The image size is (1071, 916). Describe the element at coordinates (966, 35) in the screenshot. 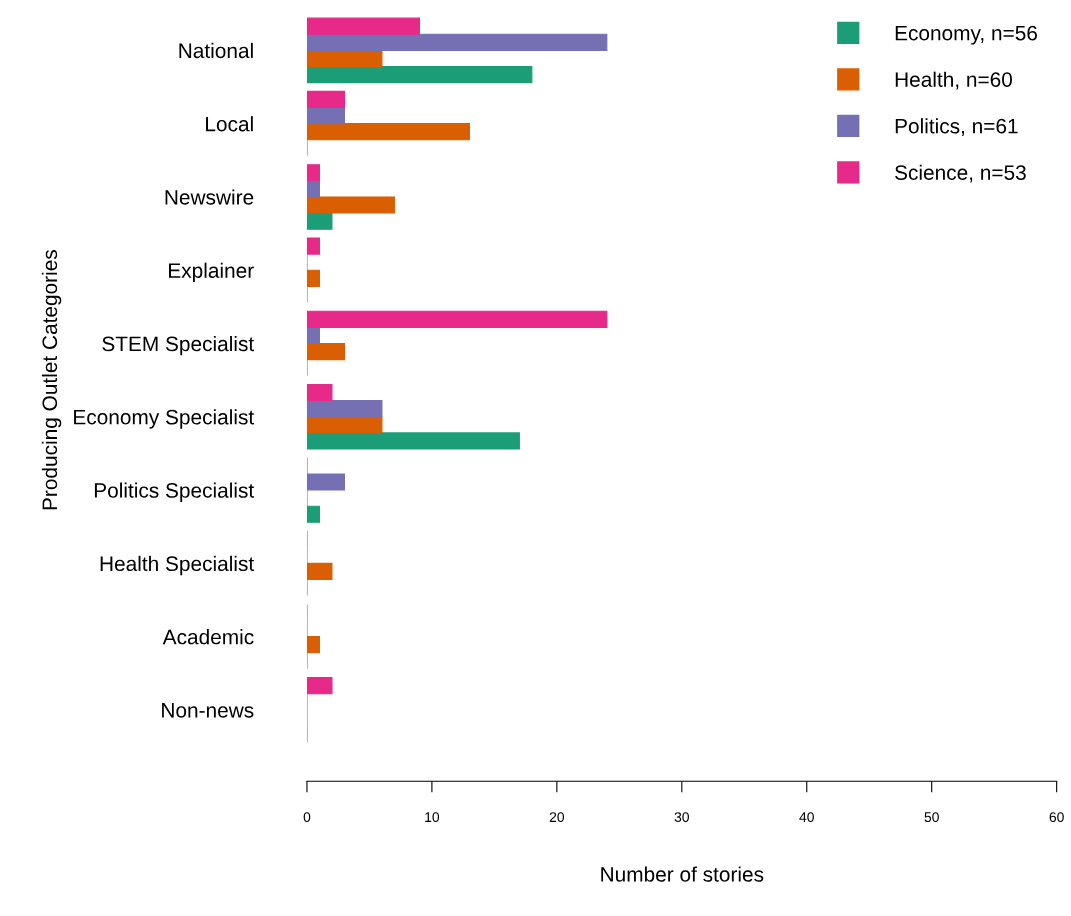

I see `legend-label: Economy, n=56` at that location.